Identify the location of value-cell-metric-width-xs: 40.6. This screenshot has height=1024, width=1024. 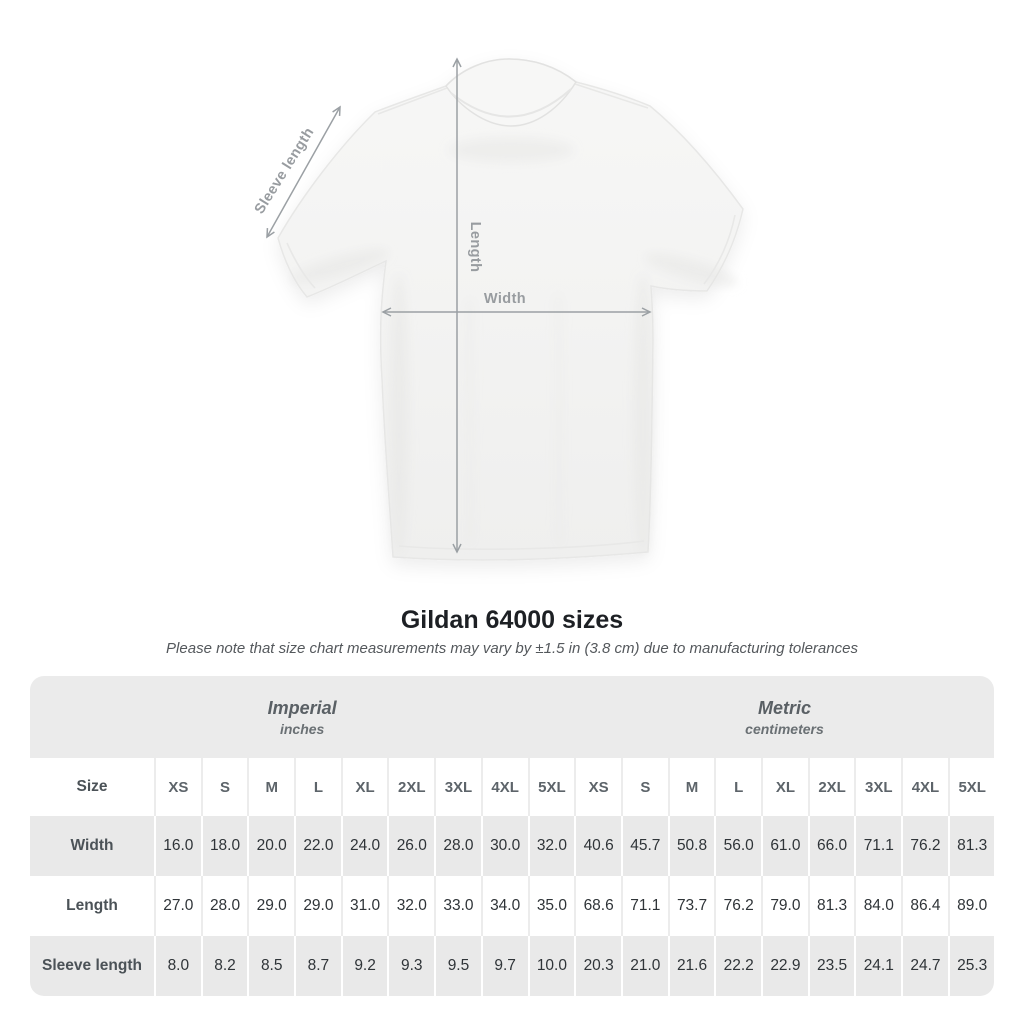
(597, 846).